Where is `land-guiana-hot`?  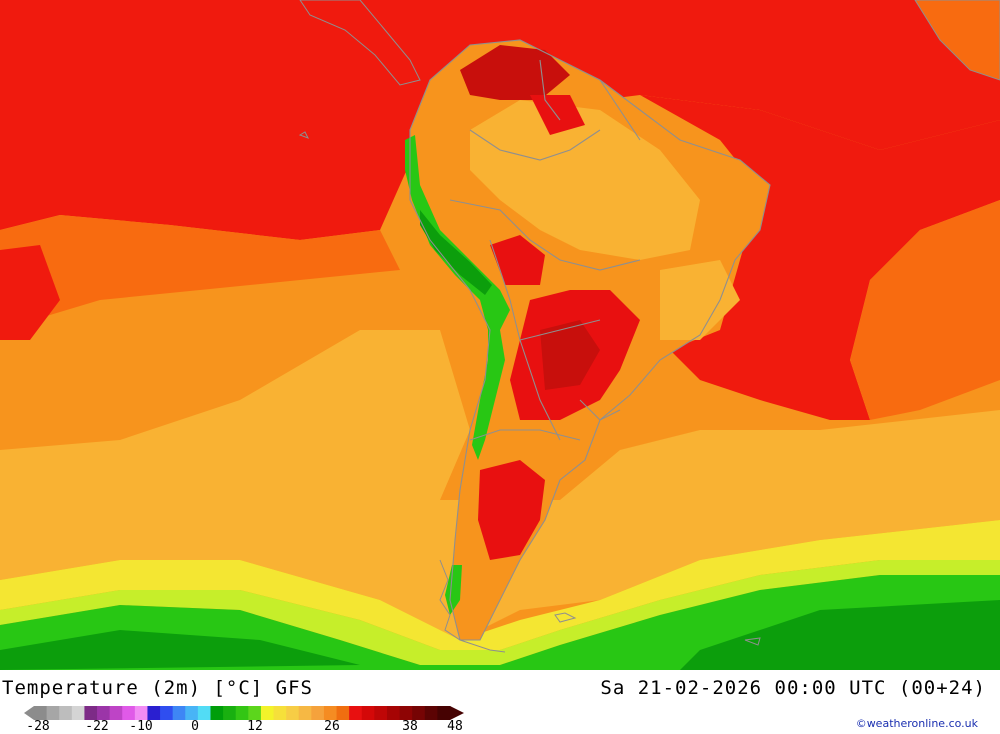
land-guiana-hot is located at coordinates (557, 115).